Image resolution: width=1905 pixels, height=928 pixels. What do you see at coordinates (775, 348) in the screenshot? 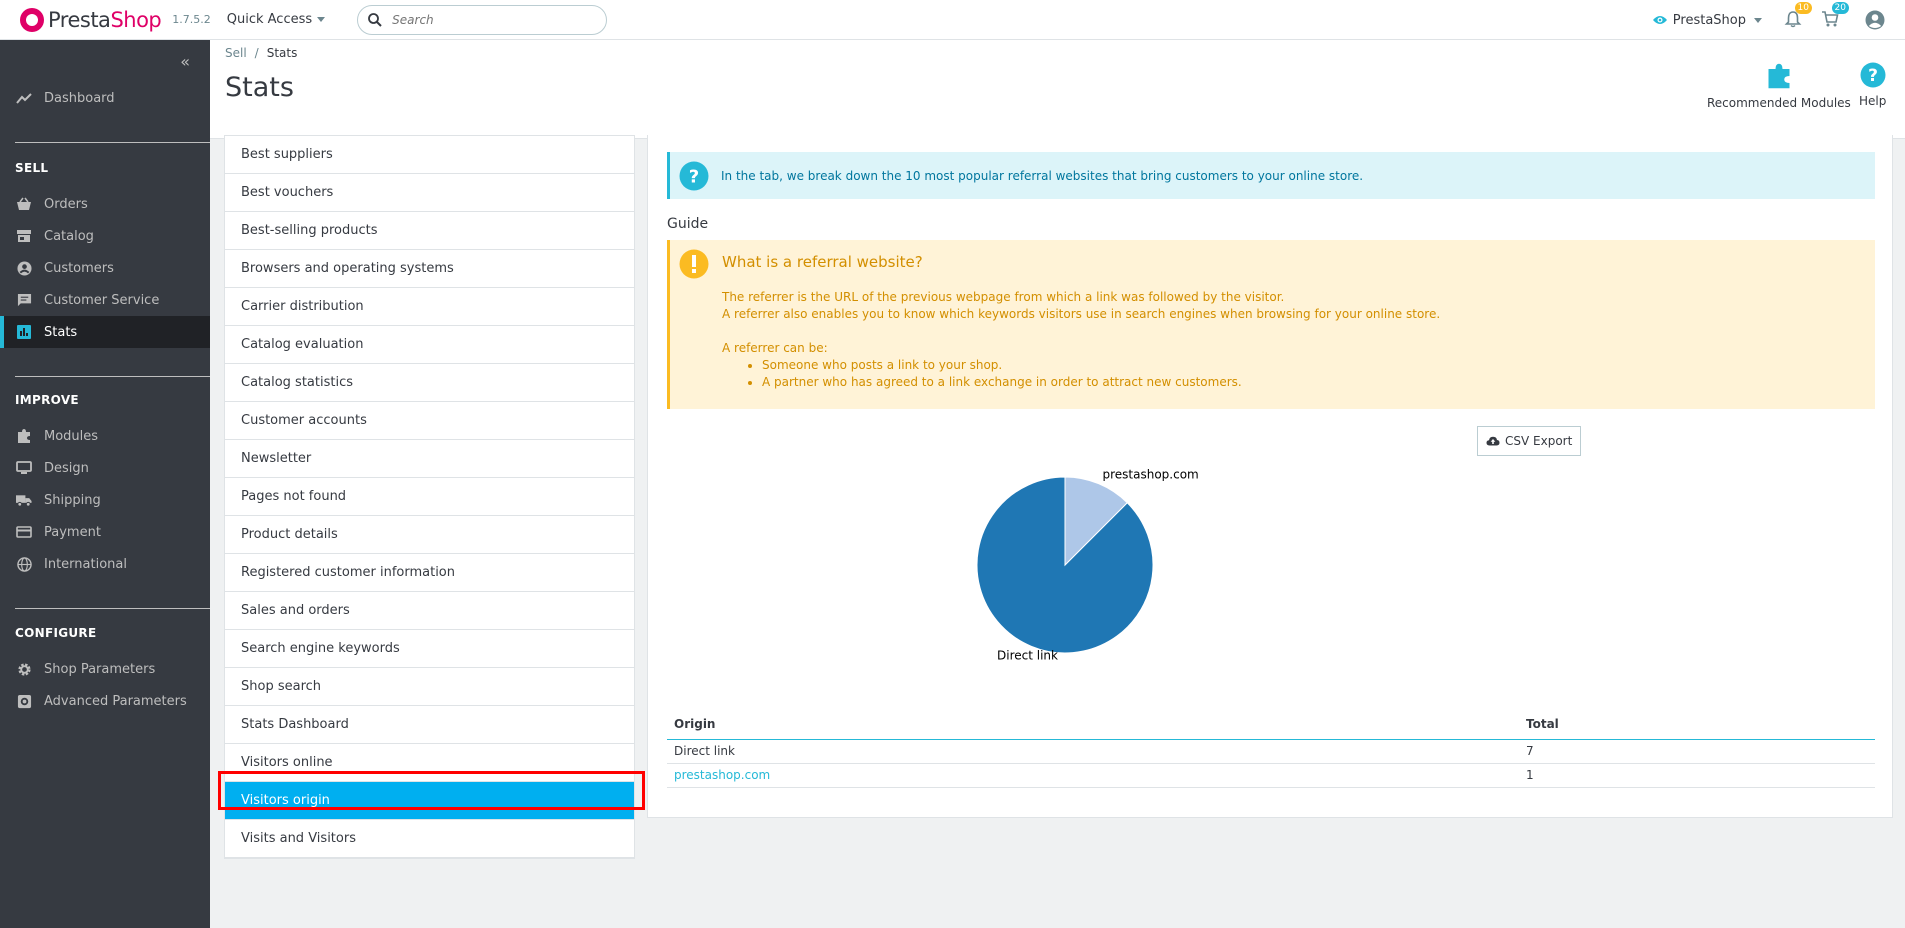
I see `warning-line: A referrer can be:` at bounding box center [775, 348].